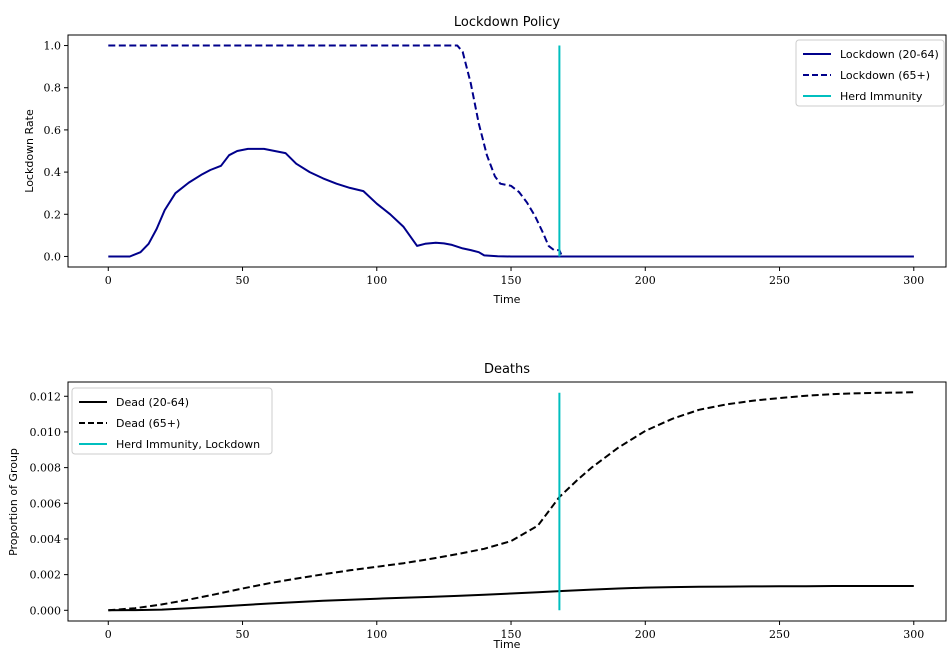 The image size is (948, 650). I want to click on y-tick-label-lockdown: 0.0, so click(53, 256).